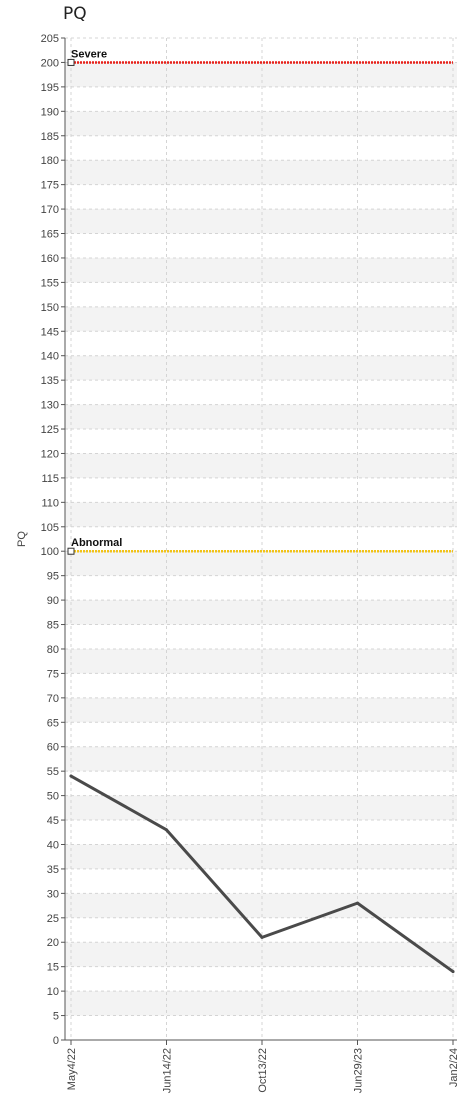 The height and width of the screenshot is (1105, 474). Describe the element at coordinates (22, 539) in the screenshot. I see `y-axis-title: PQ` at that location.